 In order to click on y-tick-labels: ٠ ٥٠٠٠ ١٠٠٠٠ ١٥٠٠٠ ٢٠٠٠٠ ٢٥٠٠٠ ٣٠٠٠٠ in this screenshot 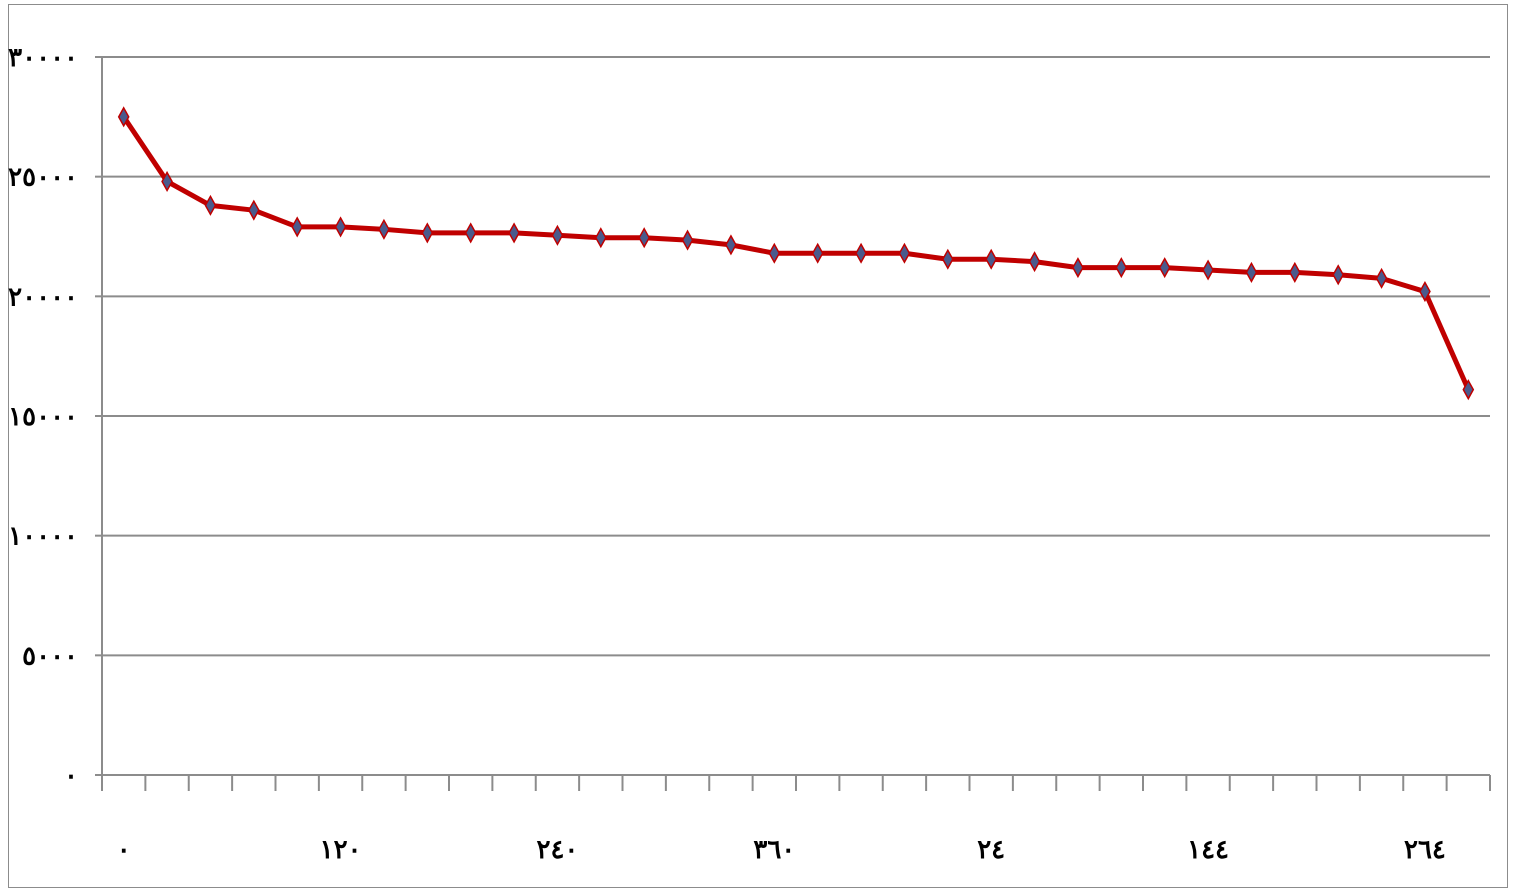, I will do `click(43, 417)`.